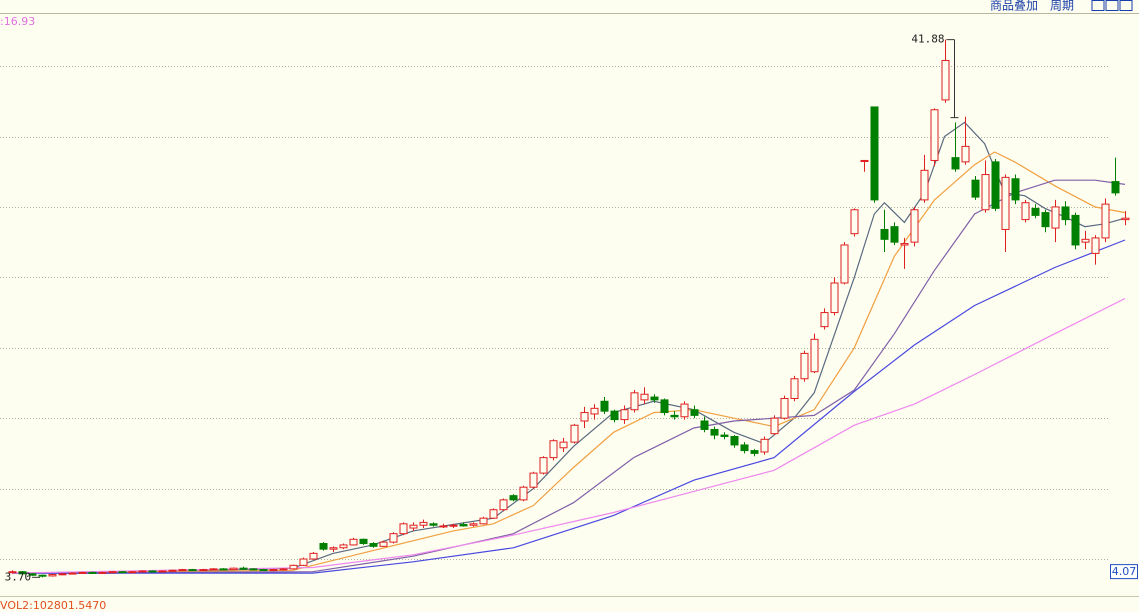  What do you see at coordinates (1014, 6) in the screenshot?
I see `overlay-button: 商品叠加` at bounding box center [1014, 6].